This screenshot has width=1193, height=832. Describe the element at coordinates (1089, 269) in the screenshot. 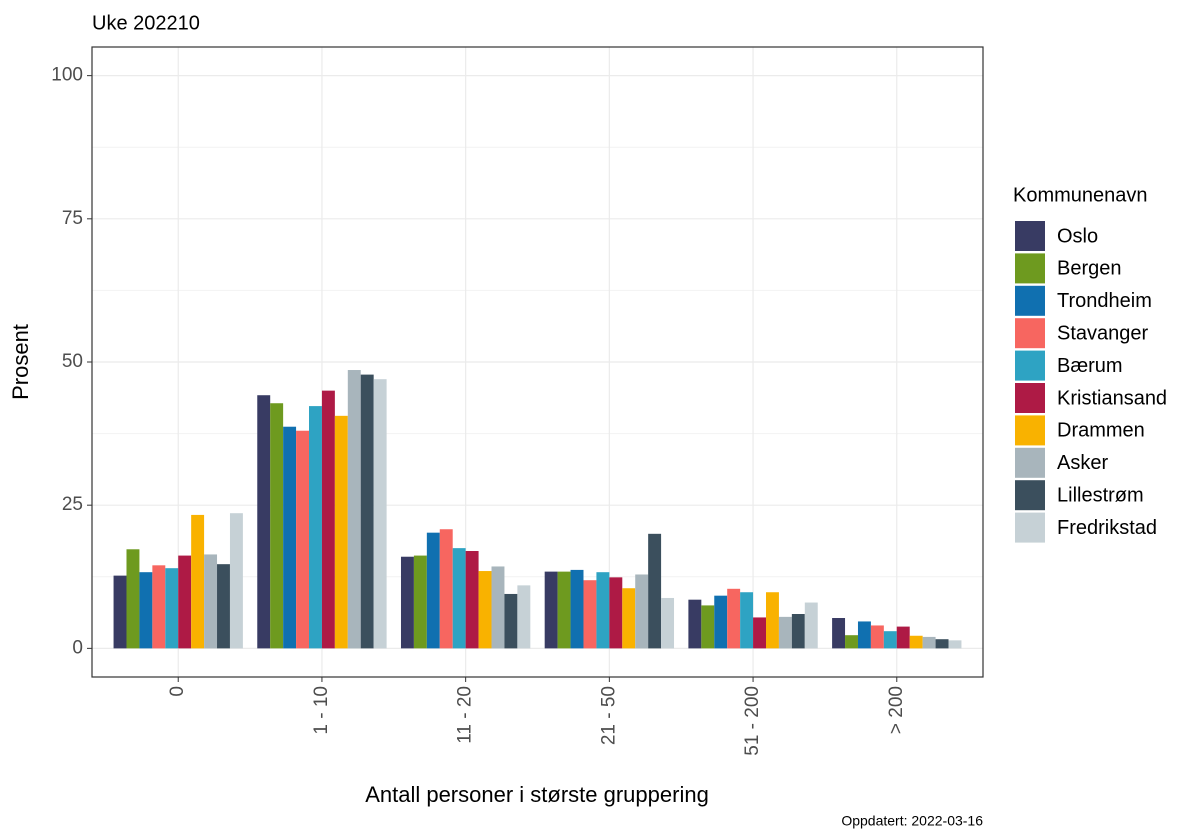

I see `legend-label: Bergen` at that location.